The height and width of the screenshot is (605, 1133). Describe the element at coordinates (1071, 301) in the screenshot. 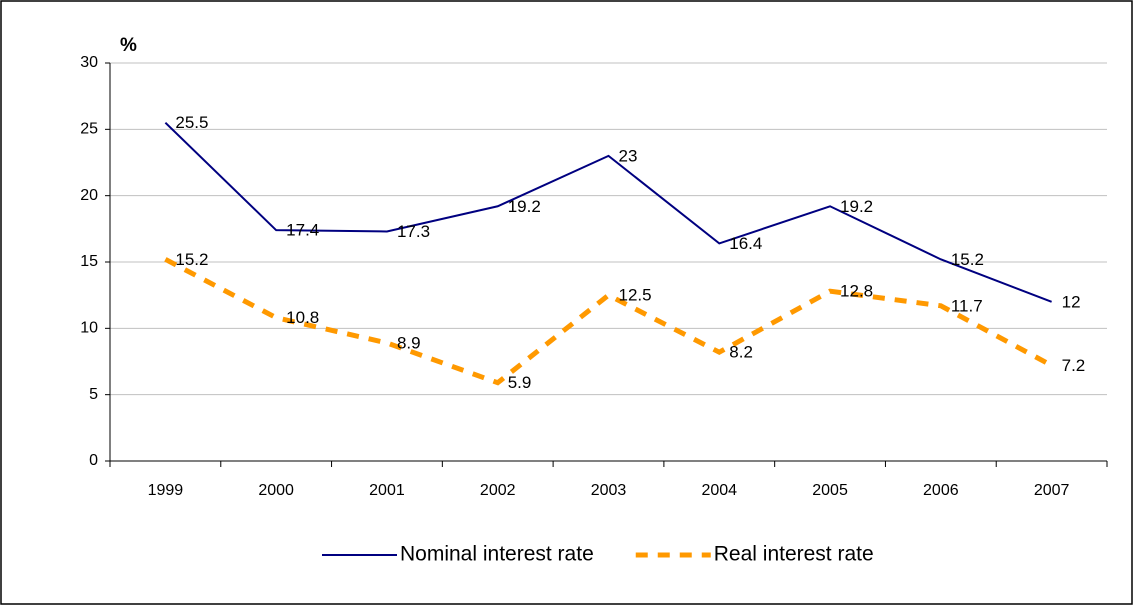

I see `data-label: 12` at that location.